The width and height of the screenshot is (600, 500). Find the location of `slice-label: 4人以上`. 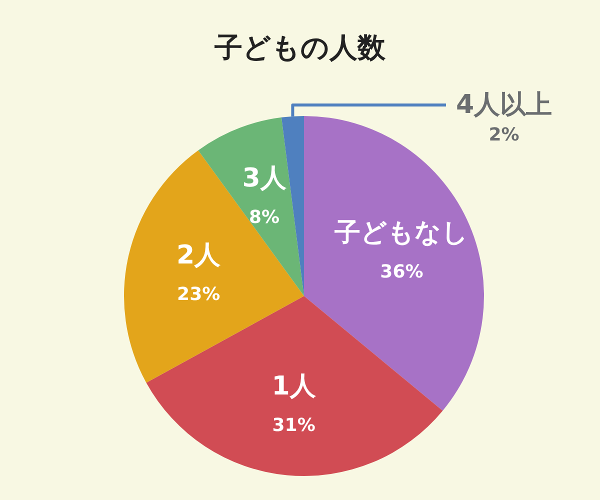

slice-label: 4人以上 is located at coordinates (504, 105).